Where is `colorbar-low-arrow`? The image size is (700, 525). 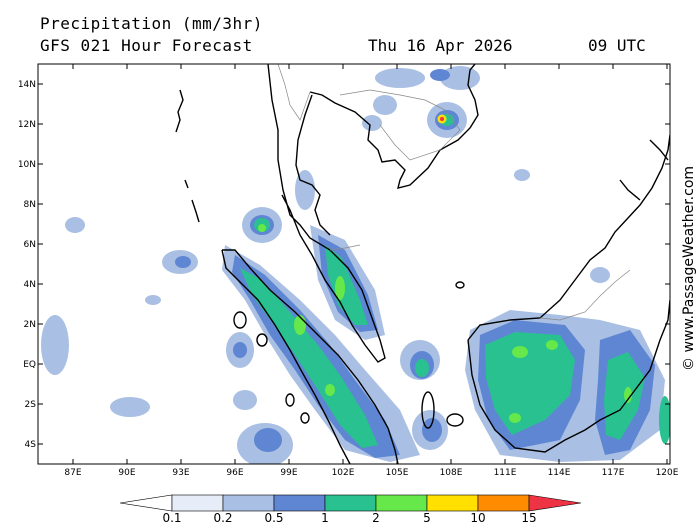 colorbar-low-arrow is located at coordinates (146, 503).